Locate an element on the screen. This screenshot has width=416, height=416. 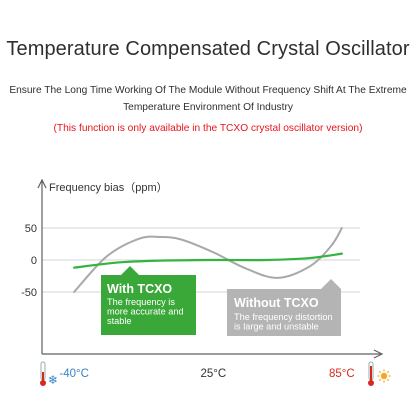
x-tick-label: 25°C is located at coordinates (214, 374).